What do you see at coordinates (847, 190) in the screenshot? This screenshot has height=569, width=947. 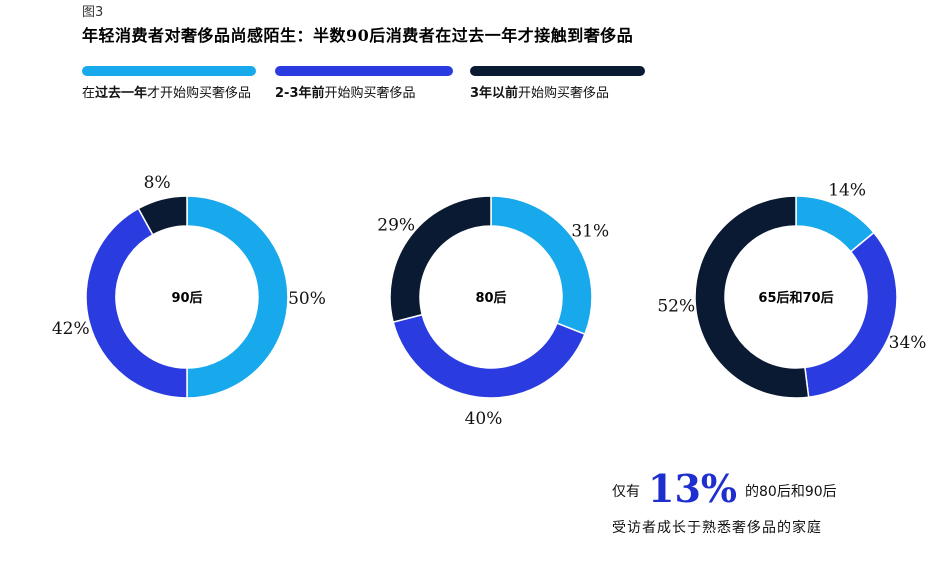 I see `slice-value-label: 14%` at bounding box center [847, 190].